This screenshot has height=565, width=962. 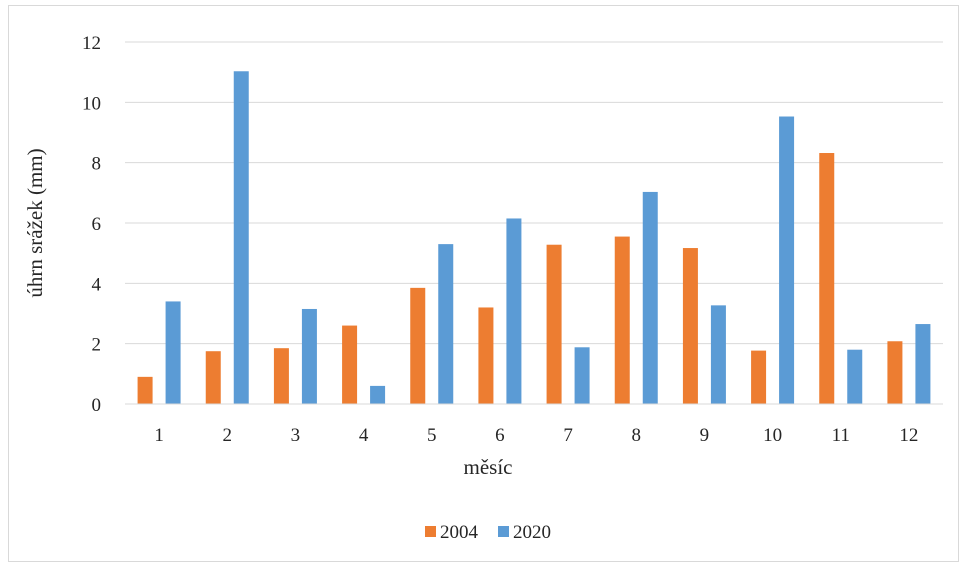 What do you see at coordinates (296, 435) in the screenshot?
I see `x-tick-label: 3` at bounding box center [296, 435].